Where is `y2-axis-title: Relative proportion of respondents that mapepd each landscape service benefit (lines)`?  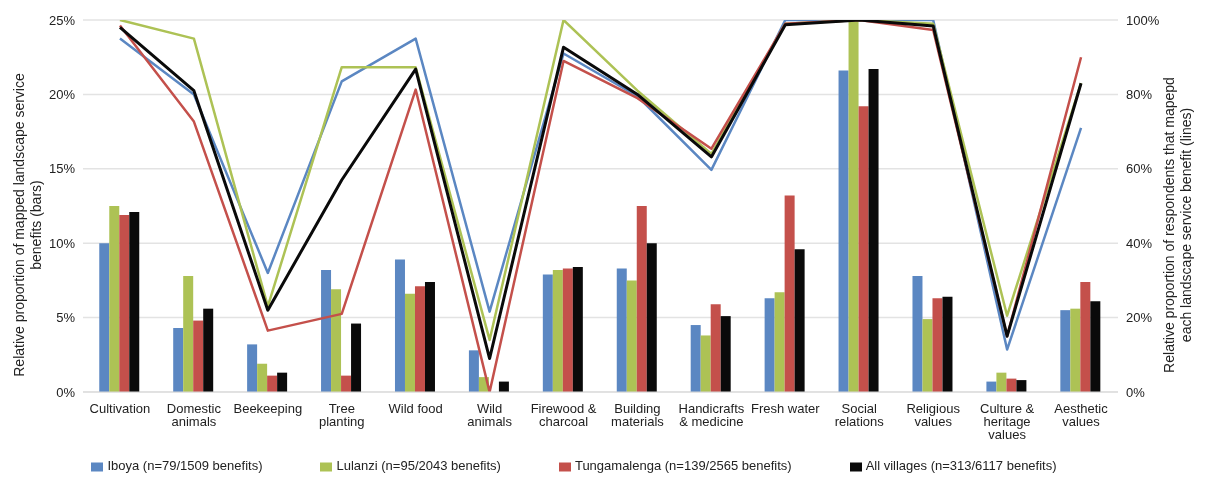 y2-axis-title: Relative proportion of respondents that mapepd each landscape service benefit (lines) is located at coordinates (1178, 225).